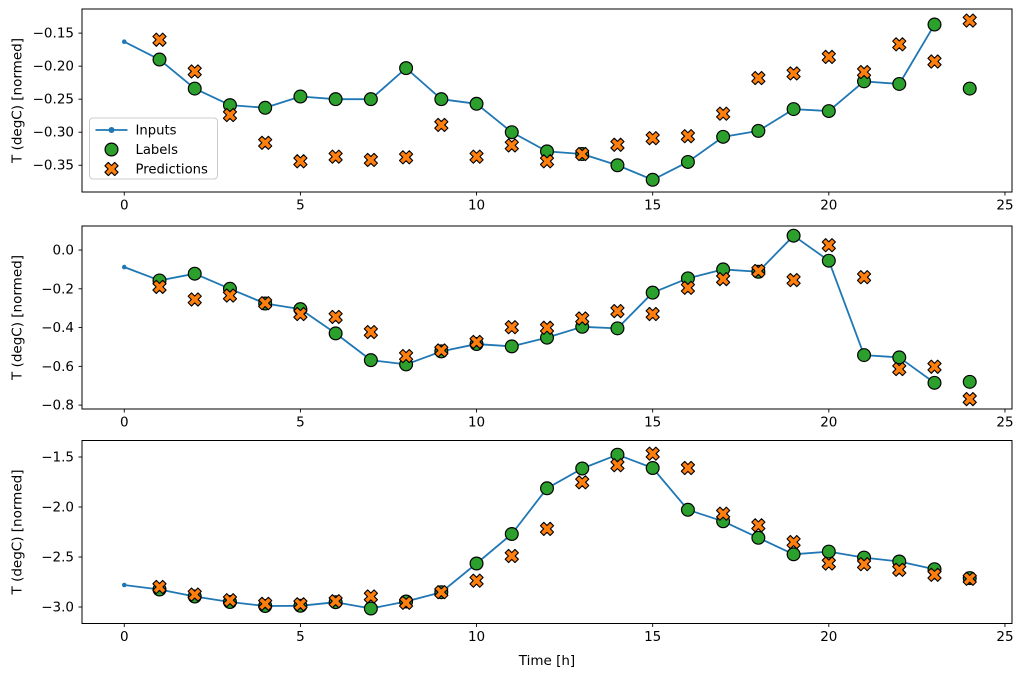 The image size is (1023, 683). Describe the element at coordinates (53, 133) in the screenshot. I see `y-tick-label: −0.30` at that location.